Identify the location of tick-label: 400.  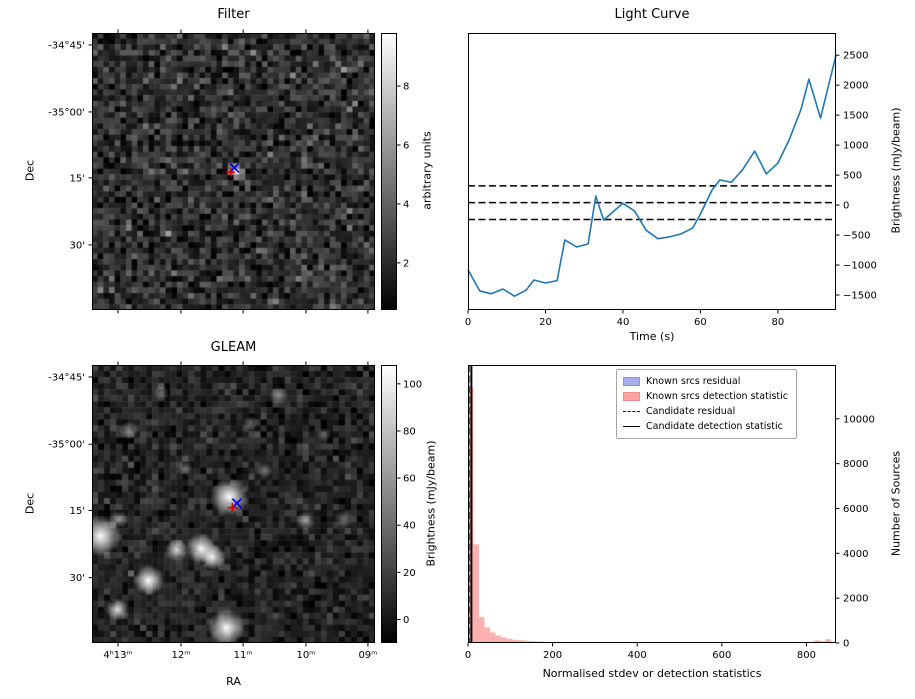
(637, 655).